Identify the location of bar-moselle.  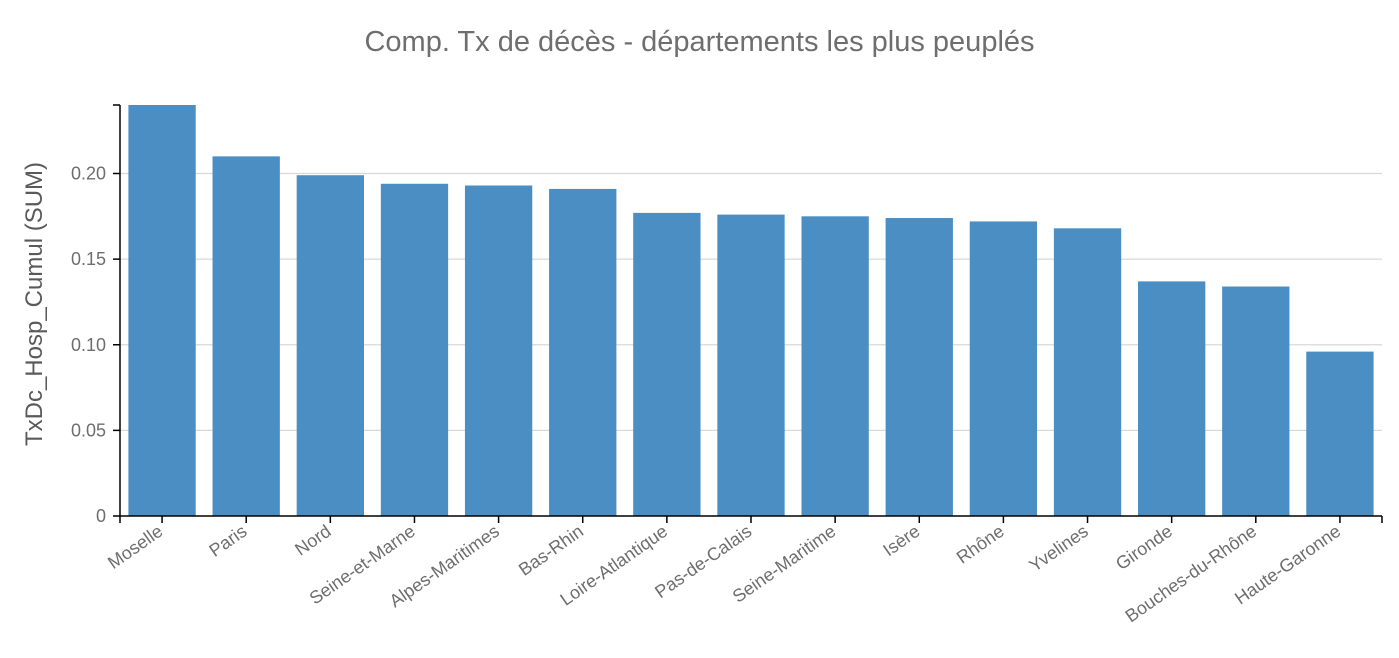
(162, 310).